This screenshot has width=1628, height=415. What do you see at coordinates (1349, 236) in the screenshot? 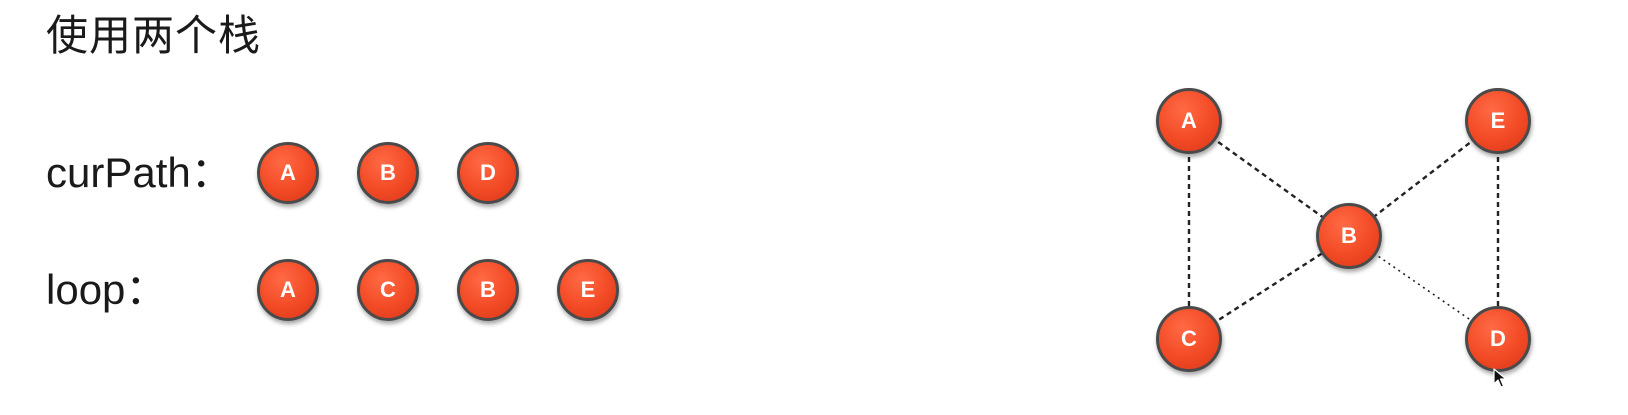
I see `graph-node-b: B` at bounding box center [1349, 236].